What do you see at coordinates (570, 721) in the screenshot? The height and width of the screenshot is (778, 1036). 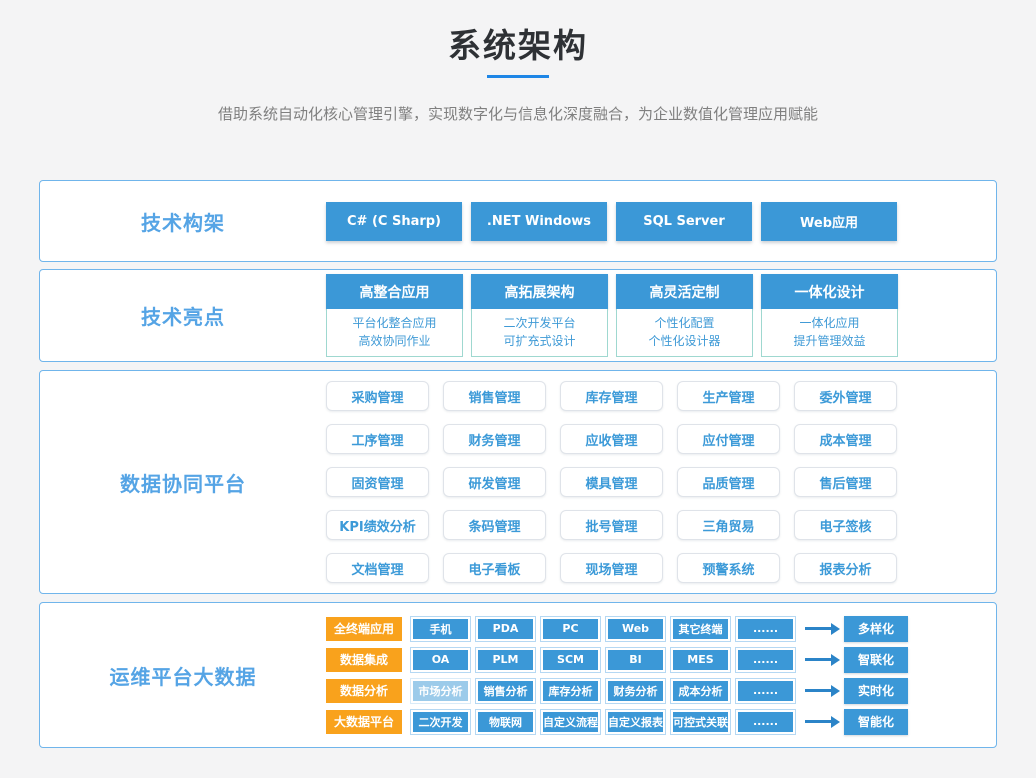 I see `bigdata-item: 自定义流程` at bounding box center [570, 721].